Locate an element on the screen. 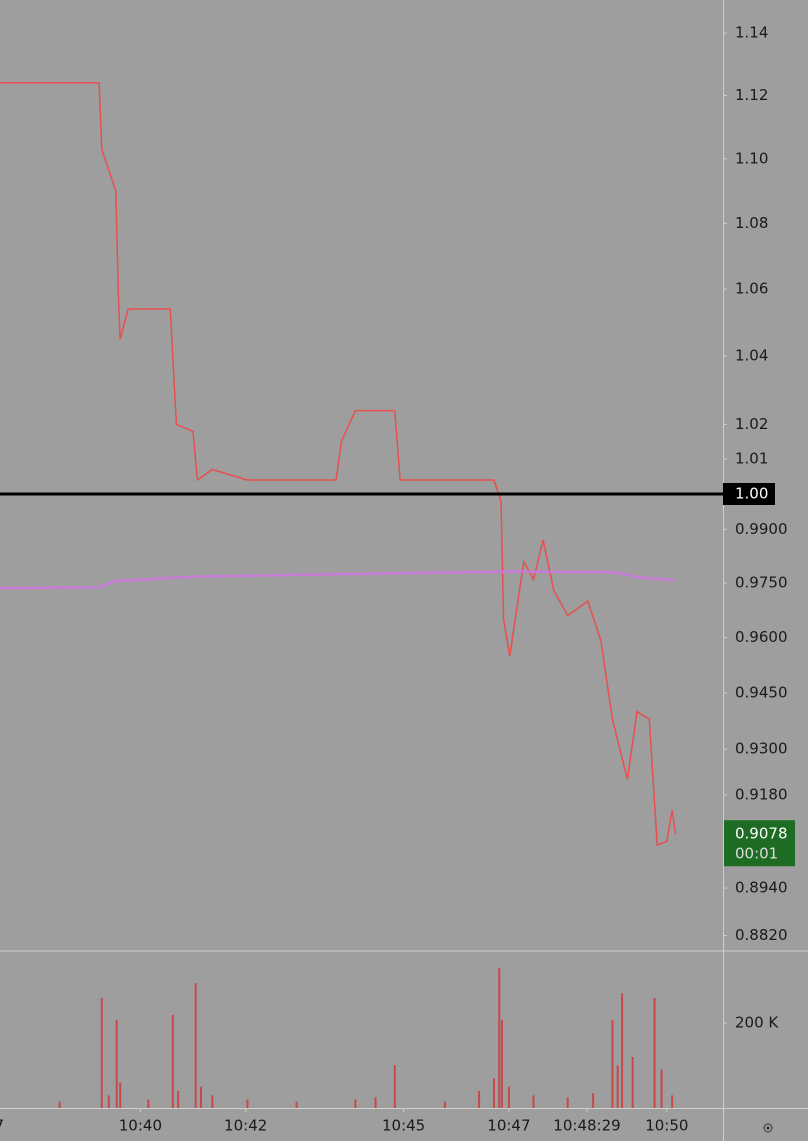  x-tick-label: 10:40 is located at coordinates (140, 1126).